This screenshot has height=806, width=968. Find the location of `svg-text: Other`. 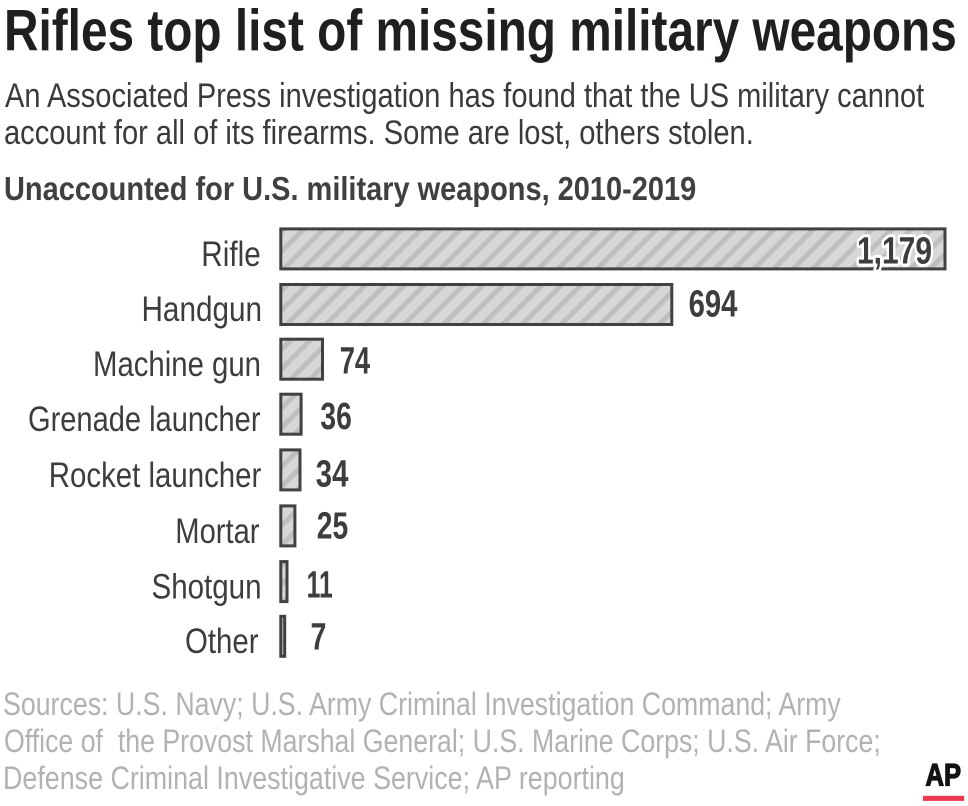

svg-text: Other is located at coordinates (222, 641).